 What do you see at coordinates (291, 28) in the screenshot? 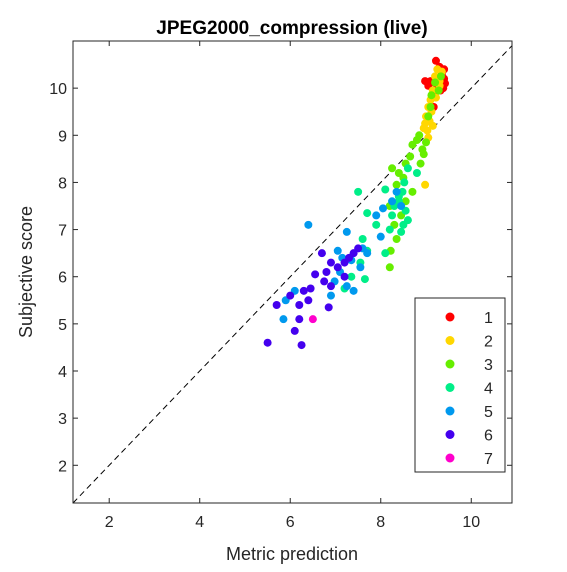
I see `chart-title: JPEG2000_compression (live)` at bounding box center [291, 28].